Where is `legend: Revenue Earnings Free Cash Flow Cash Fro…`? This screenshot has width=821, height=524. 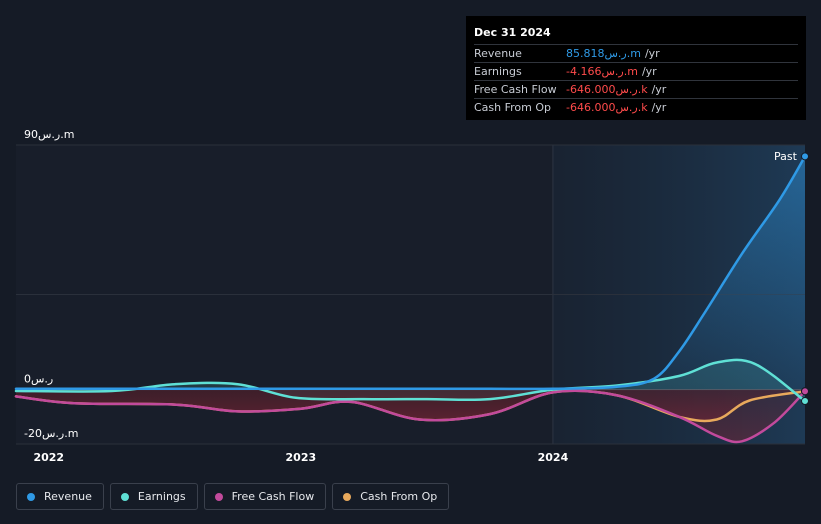 legend: Revenue Earnings Free Cash Flow Cash Fro… is located at coordinates (233, 496).